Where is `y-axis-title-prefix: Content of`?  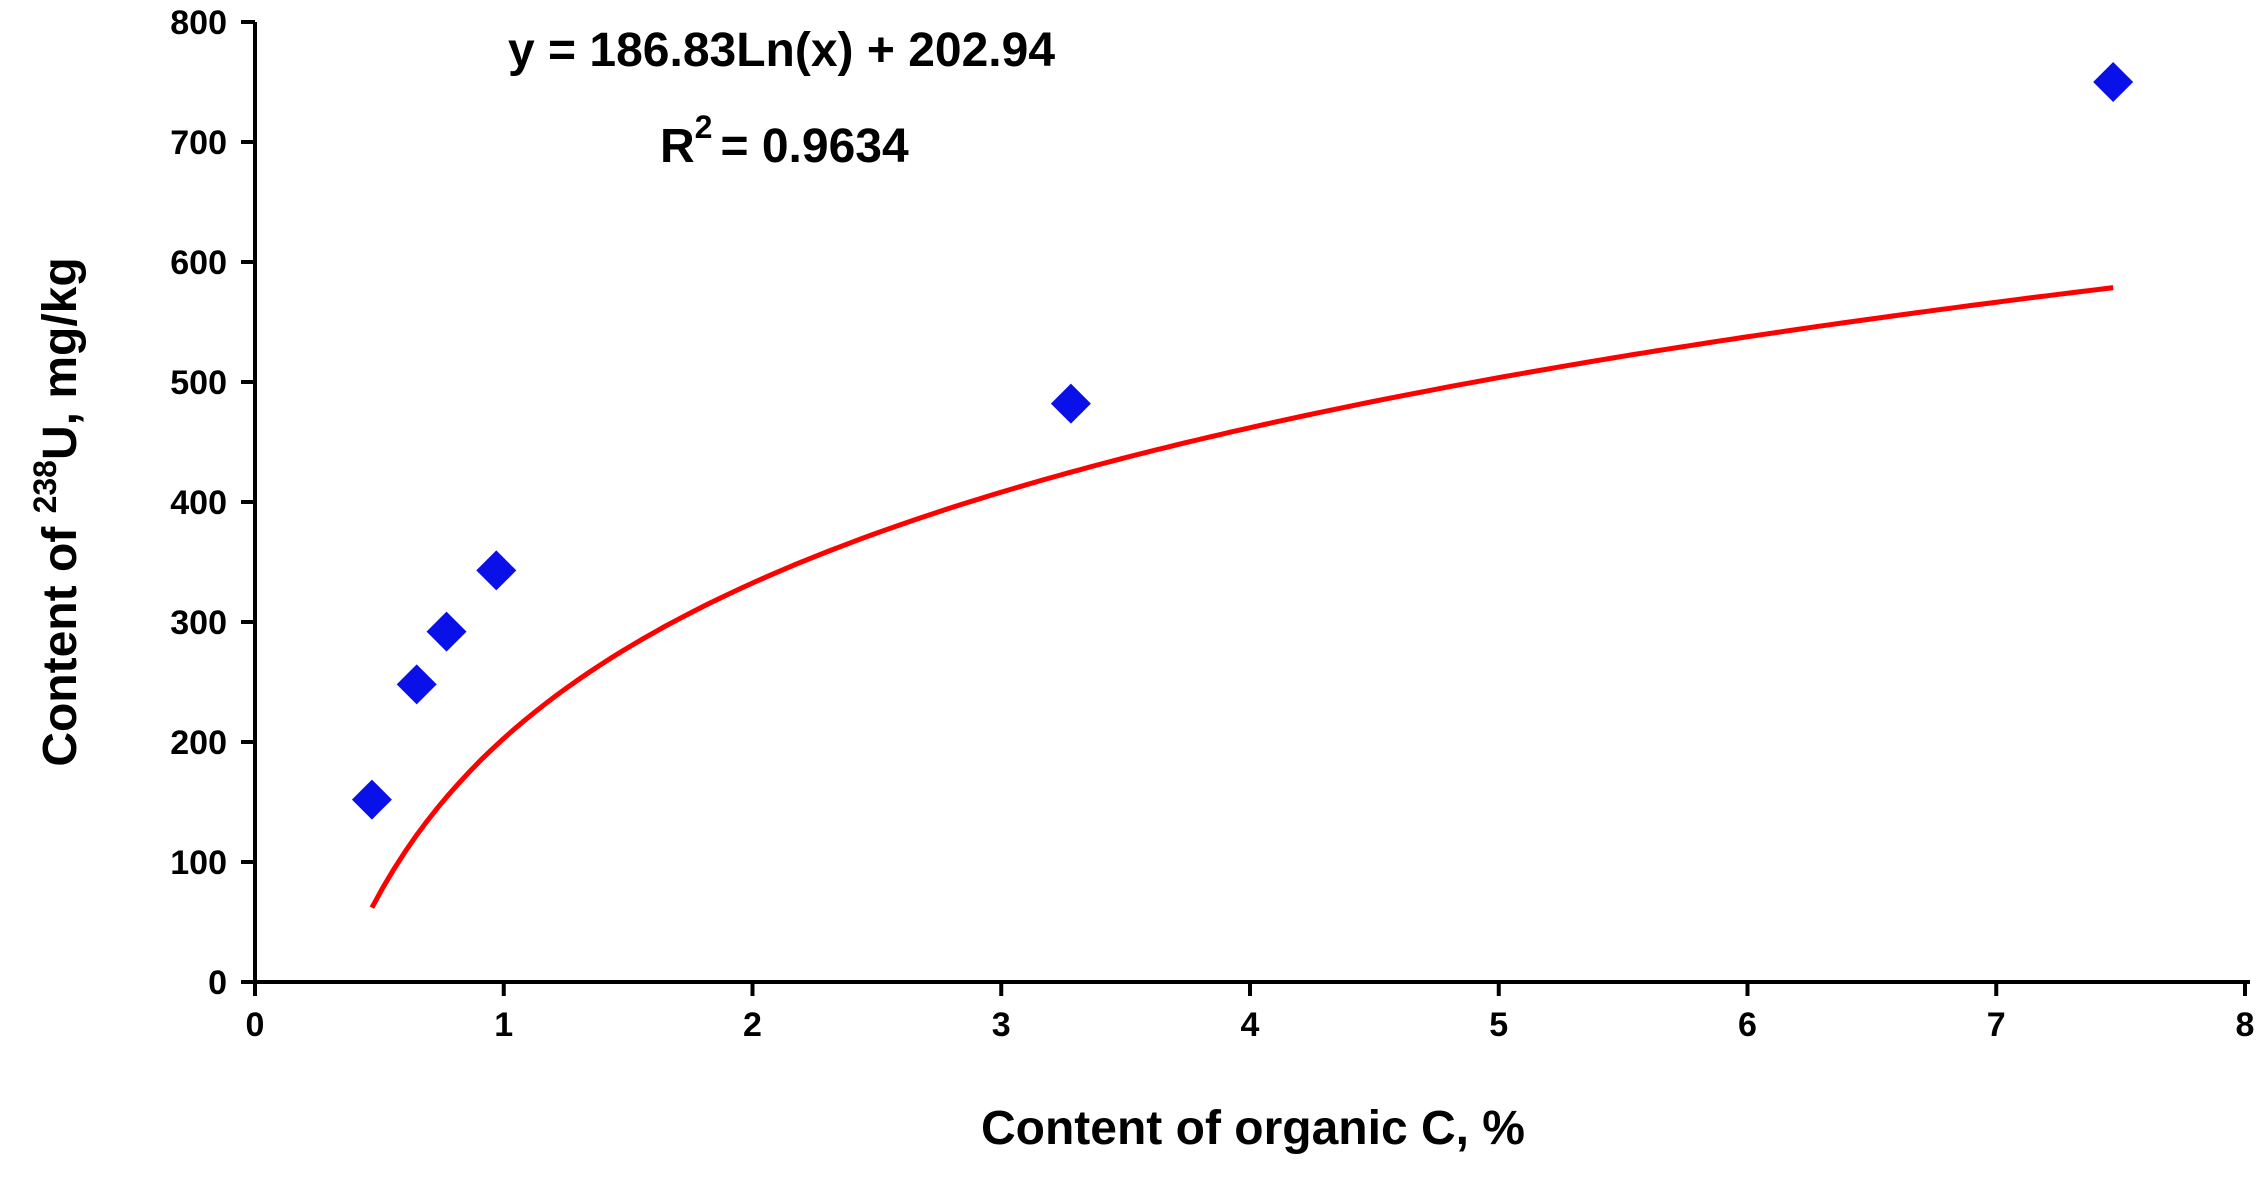 y-axis-title-prefix: Content of is located at coordinates (60, 639).